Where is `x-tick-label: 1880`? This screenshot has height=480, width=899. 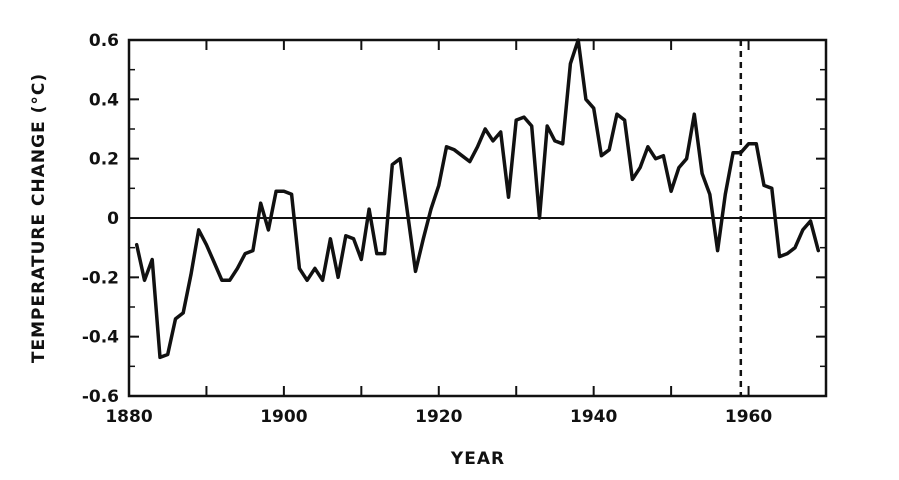 x-tick-label: 1880 is located at coordinates (128, 417).